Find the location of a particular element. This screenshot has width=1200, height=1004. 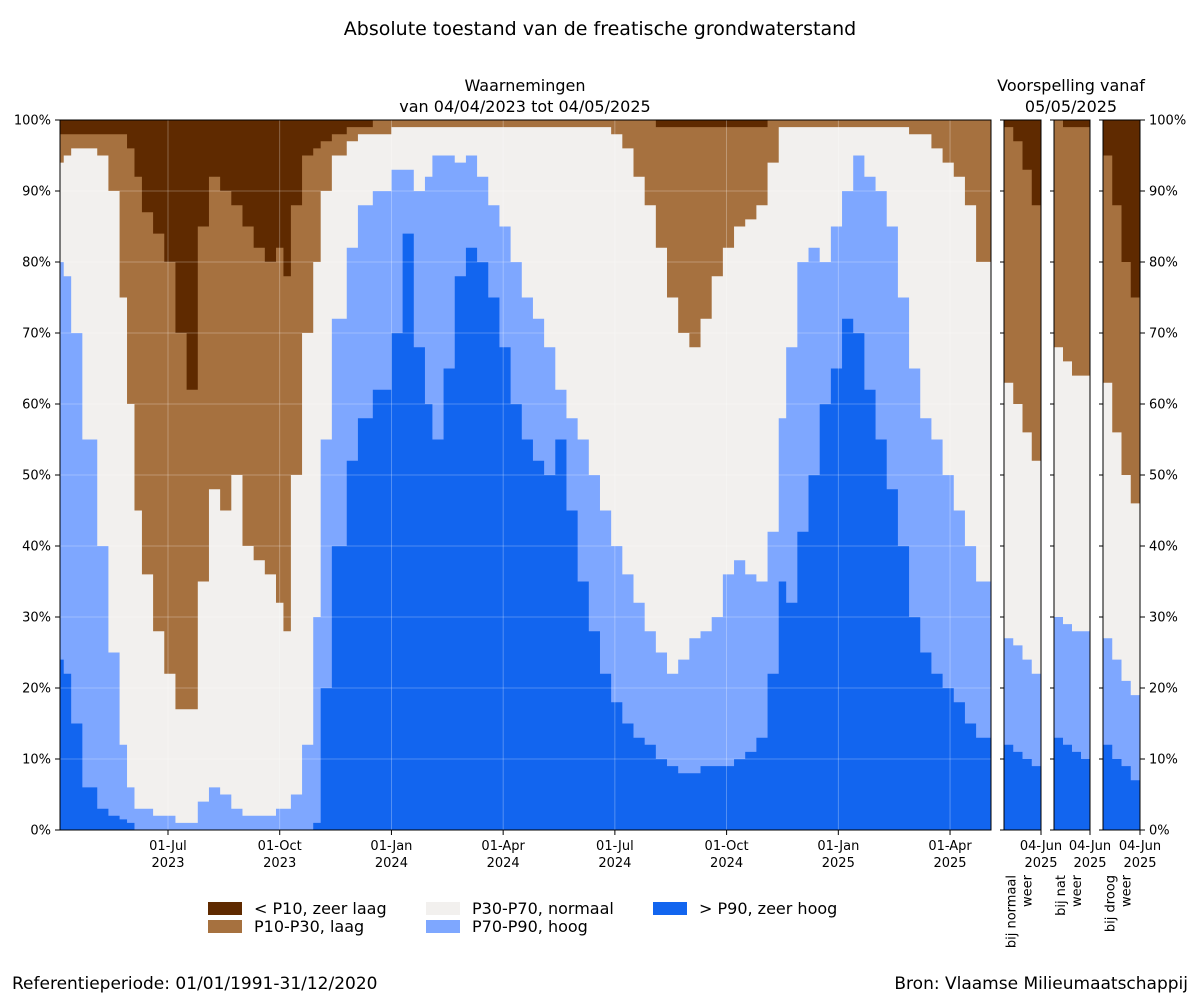

scenario-label: bij droog weer is located at coordinates (1119, 903).